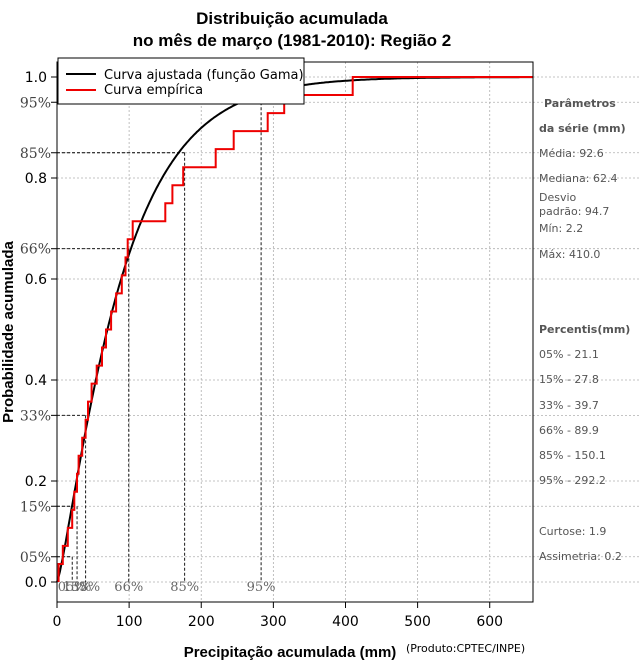 The image size is (640, 660). What do you see at coordinates (574, 211) in the screenshot?
I see `stat-desvio-2: padrão: 94.7` at bounding box center [574, 211].